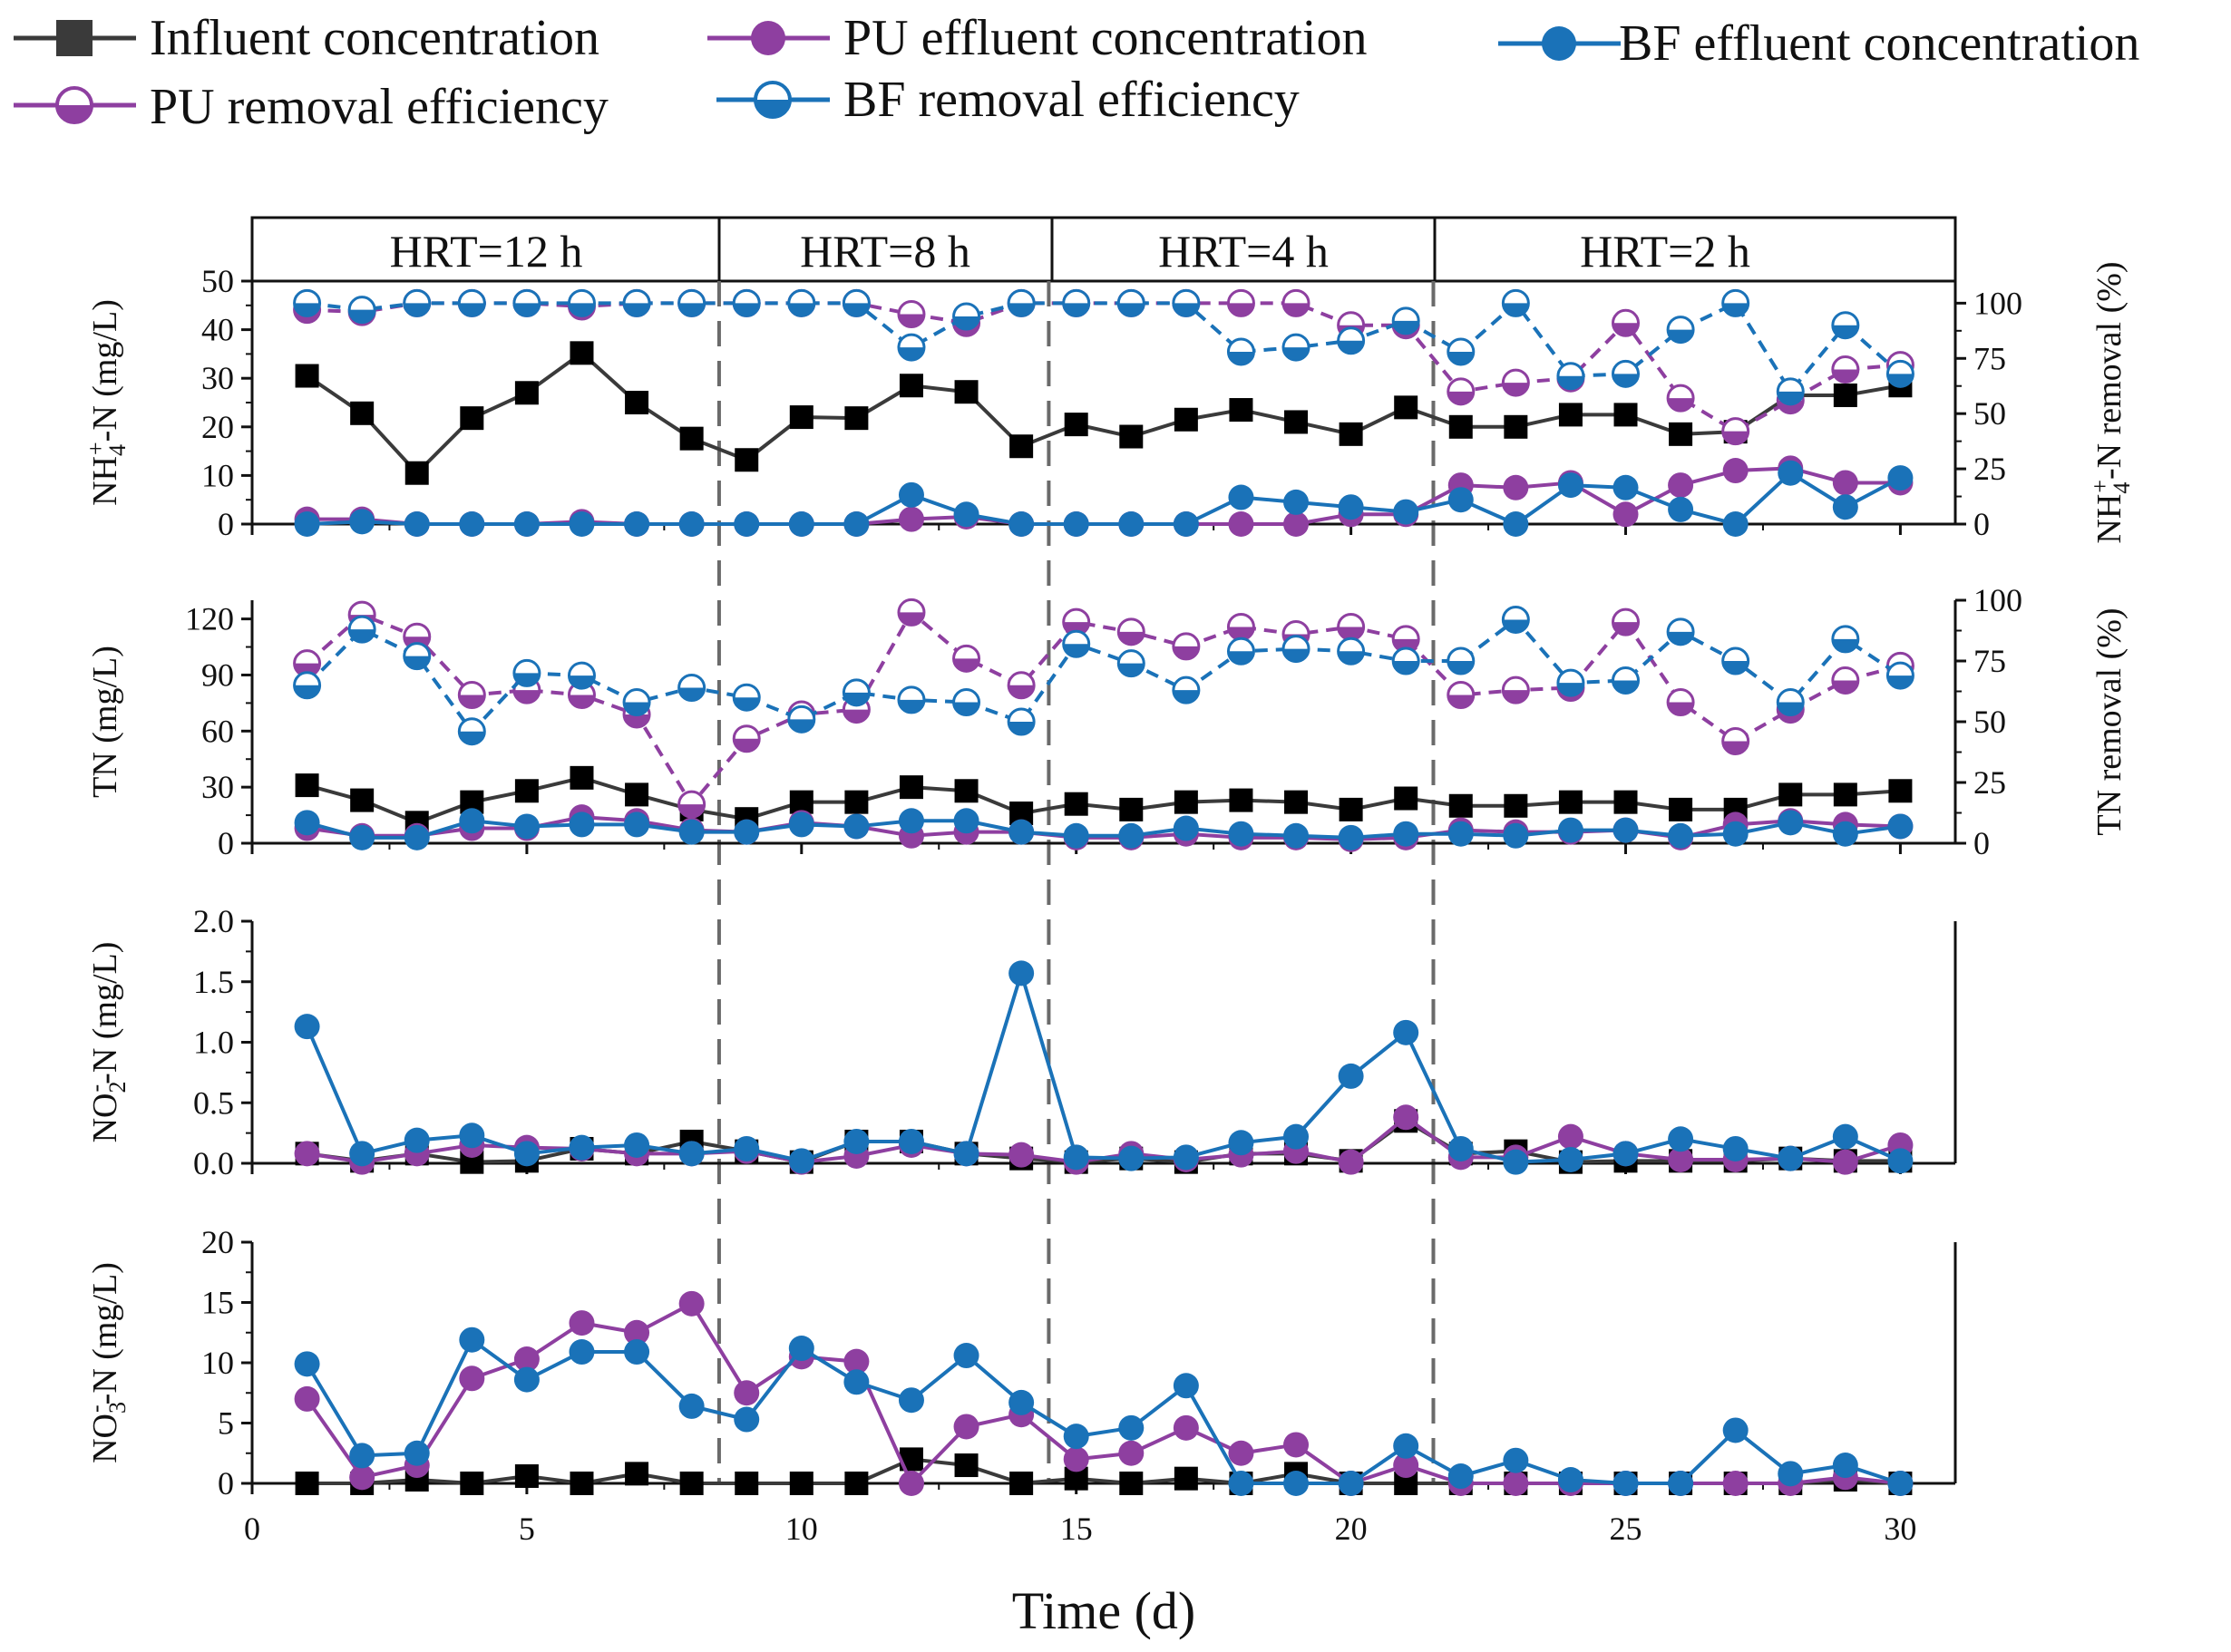 Image resolution: width=2231 pixels, height=1652 pixels. Describe the element at coordinates (217, 731) in the screenshot. I see `y-tick-label: 60` at that location.